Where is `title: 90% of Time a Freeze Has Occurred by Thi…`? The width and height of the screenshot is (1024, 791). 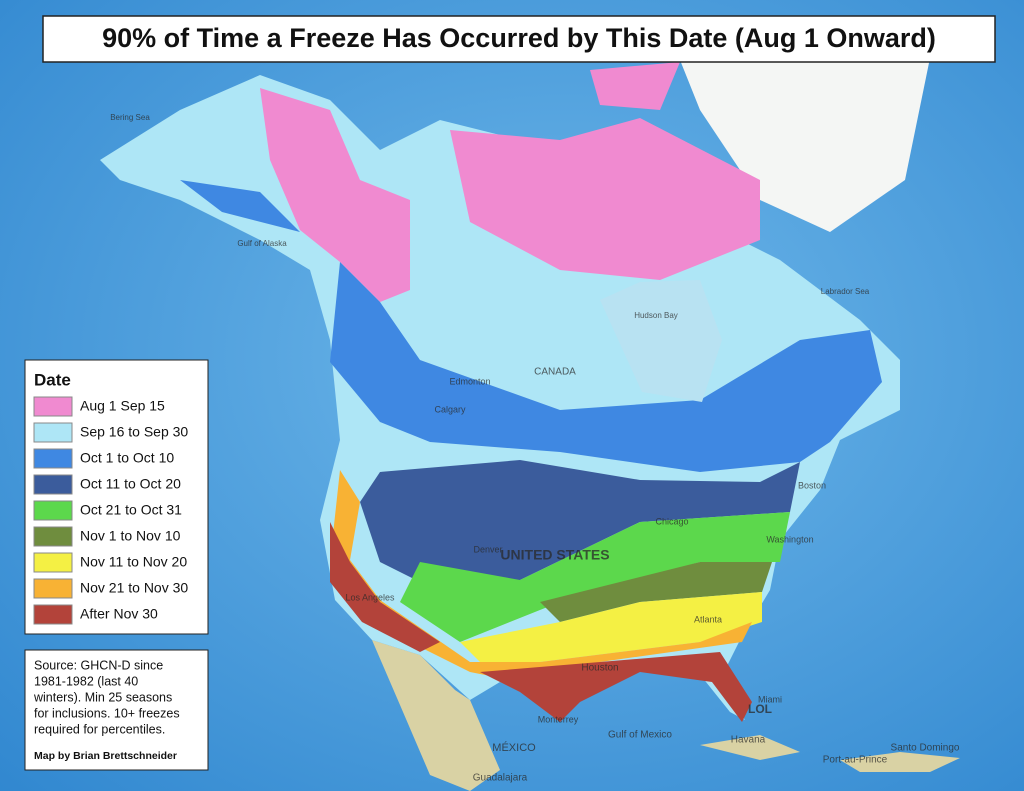
title: 90% of Time a Freeze Has Occurred by Thi… is located at coordinates (519, 38).